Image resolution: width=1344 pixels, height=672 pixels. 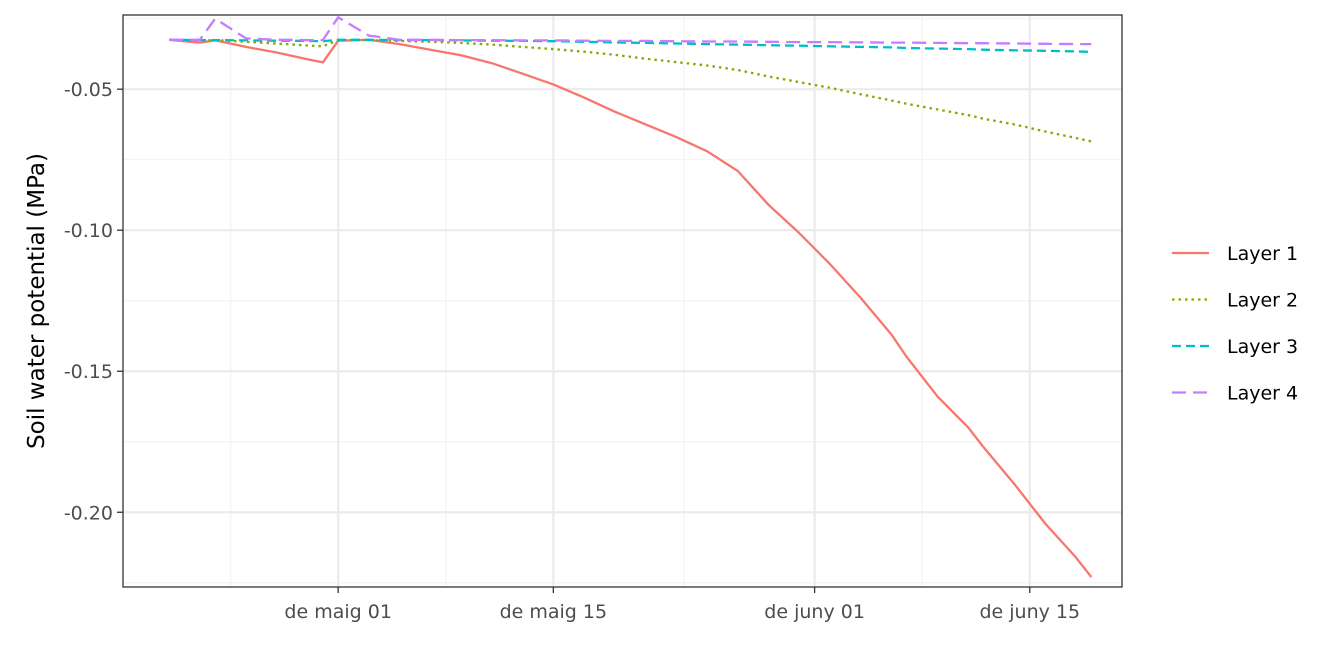 What do you see at coordinates (93, 301) in the screenshot?
I see `y-axis: -0.05 -0.10 -0.15 -0.20` at bounding box center [93, 301].